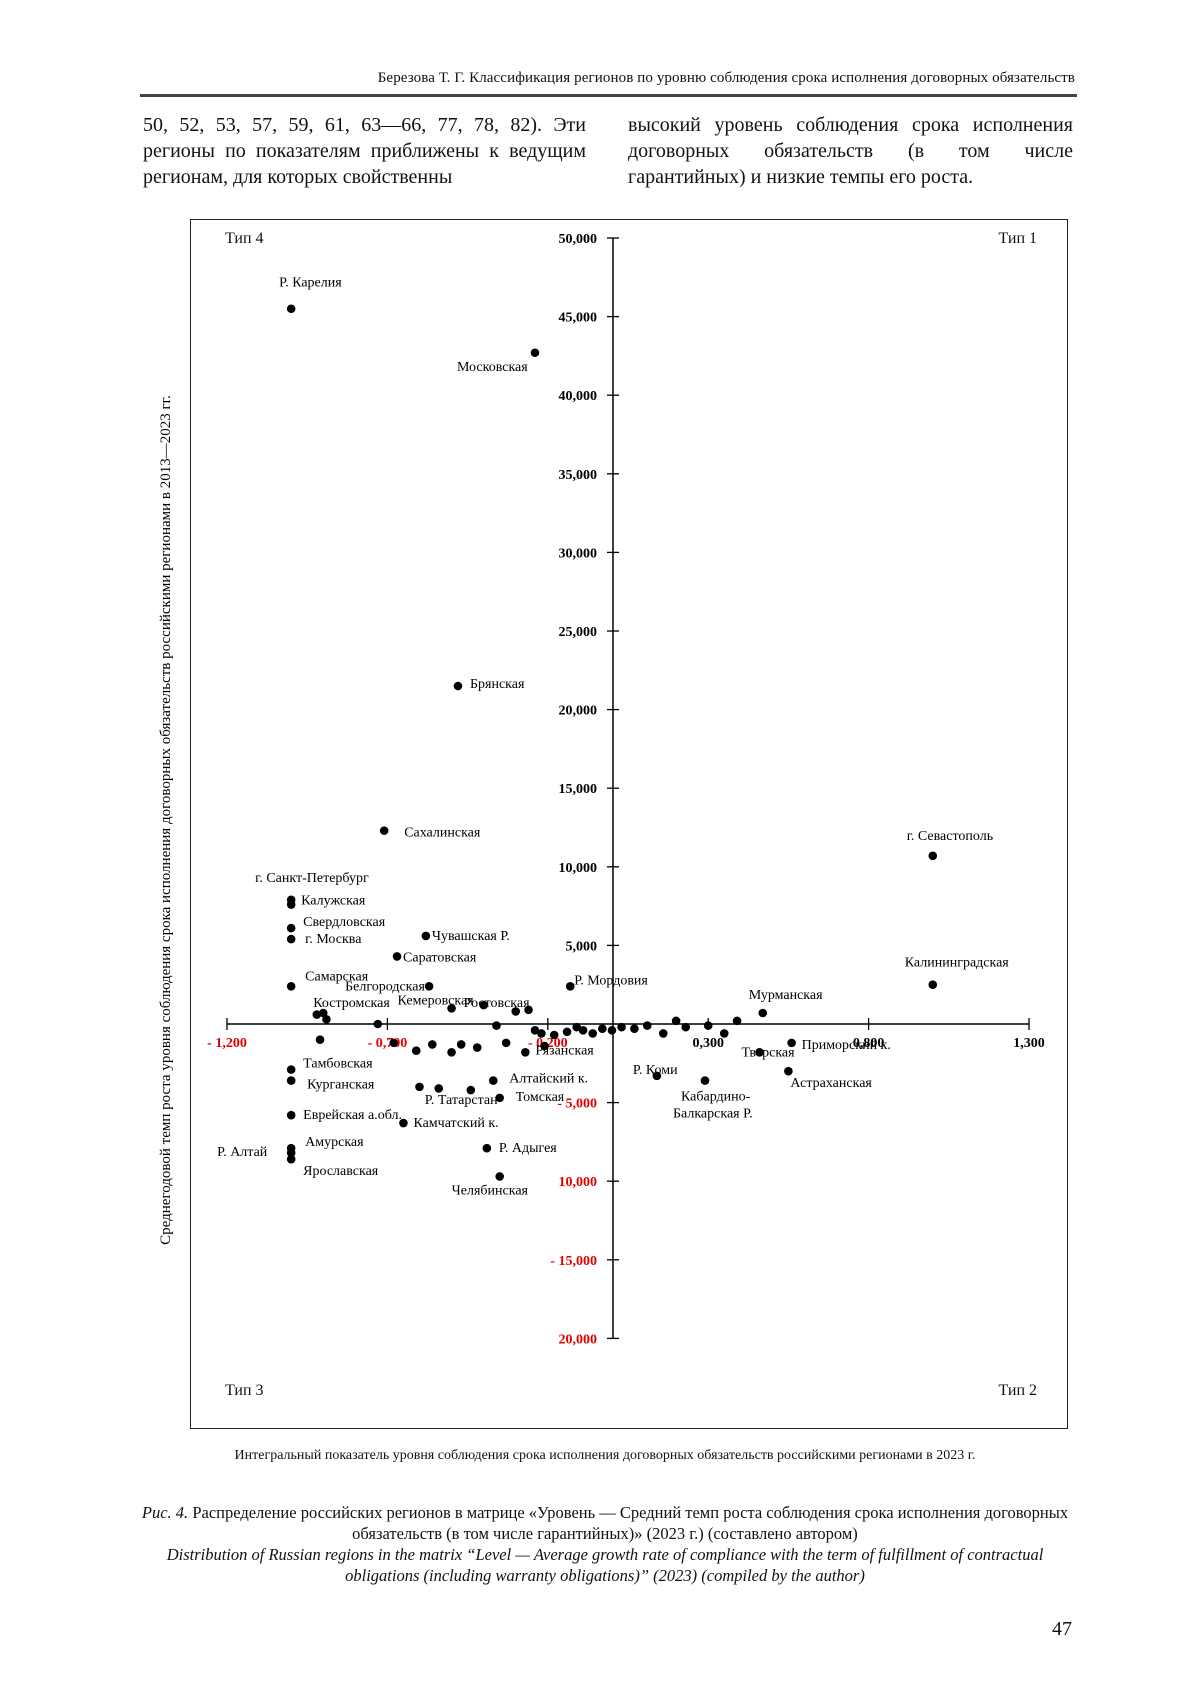  What do you see at coordinates (716, 1097) in the screenshot?
I see `point-label: Кабардино-` at bounding box center [716, 1097].